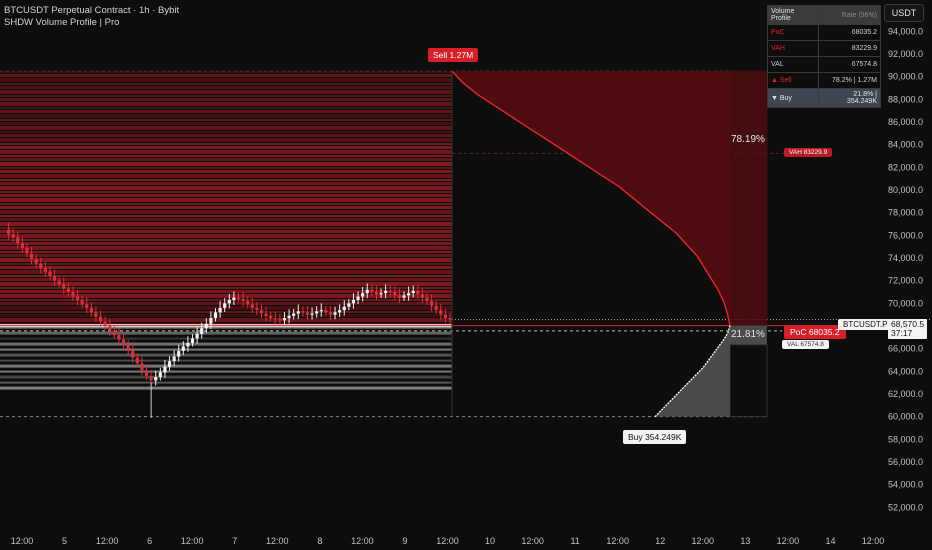 This screenshot has width=932, height=550. What do you see at coordinates (905, 507) in the screenshot?
I see `price-tick-label: 52,000.0` at bounding box center [905, 507].